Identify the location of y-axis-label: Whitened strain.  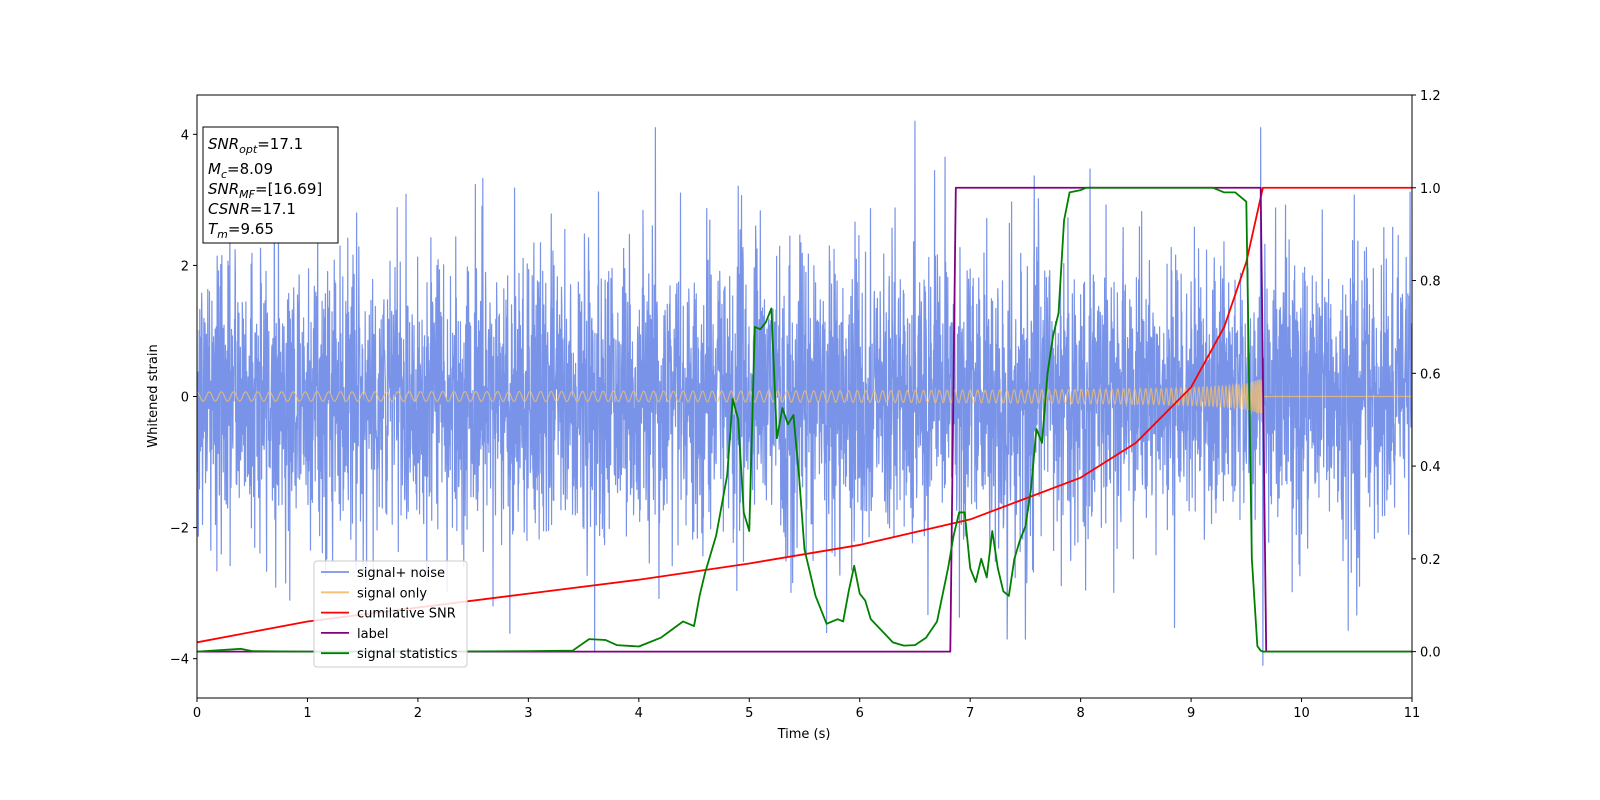
(153, 395).